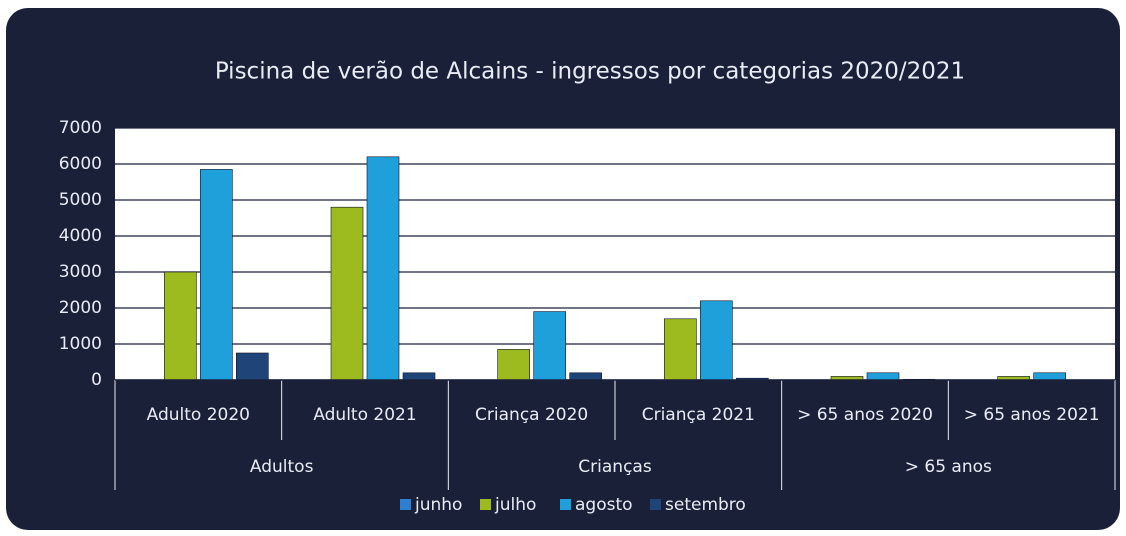 This screenshot has height=536, width=1126. What do you see at coordinates (698, 415) in the screenshot?
I see `x-tick-label: Criança 2021` at bounding box center [698, 415].